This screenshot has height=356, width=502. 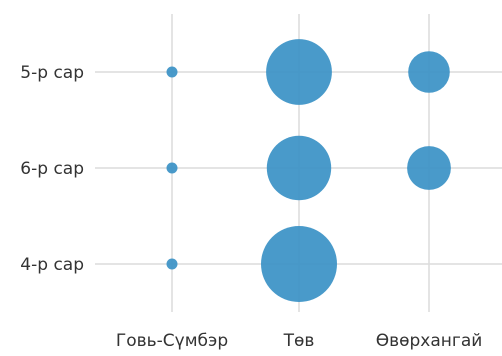 What do you see at coordinates (52, 265) in the screenshot?
I see `y-tick-label: 4-р сар` at bounding box center [52, 265].